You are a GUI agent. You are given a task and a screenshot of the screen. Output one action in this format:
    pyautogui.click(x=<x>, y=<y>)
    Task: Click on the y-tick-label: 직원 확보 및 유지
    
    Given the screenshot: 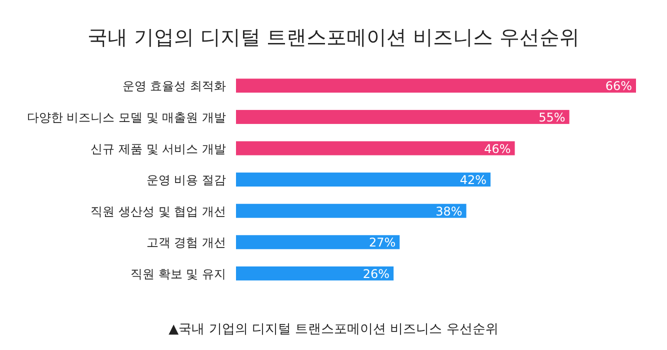 What is the action you would take?
    pyautogui.click(x=178, y=273)
    